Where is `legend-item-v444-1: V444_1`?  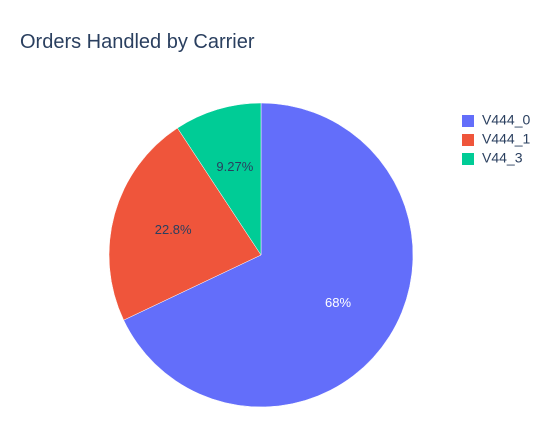
legend-item-v444-1: V444_1 is located at coordinates (496, 139).